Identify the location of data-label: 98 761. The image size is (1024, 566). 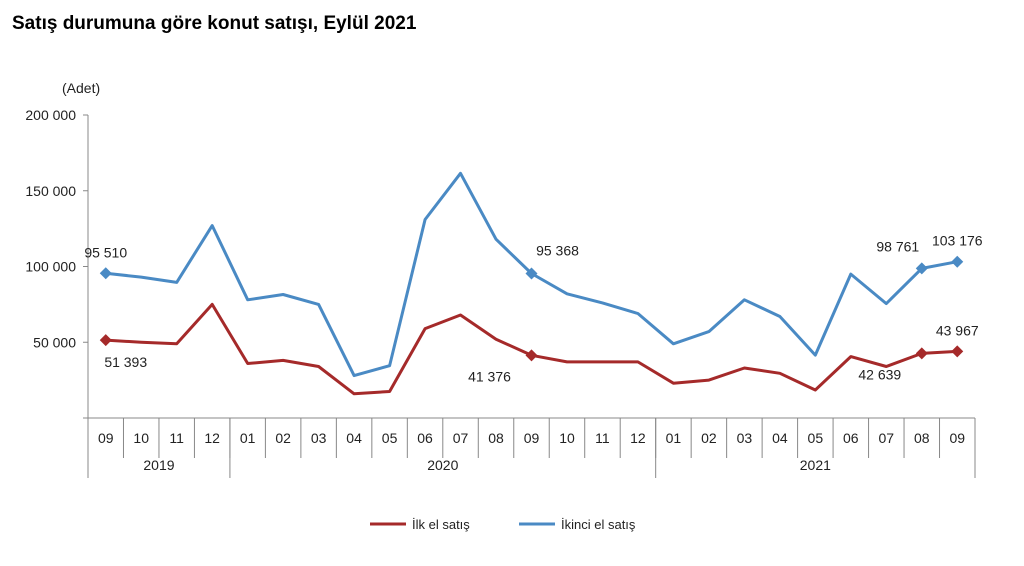
(897, 246).